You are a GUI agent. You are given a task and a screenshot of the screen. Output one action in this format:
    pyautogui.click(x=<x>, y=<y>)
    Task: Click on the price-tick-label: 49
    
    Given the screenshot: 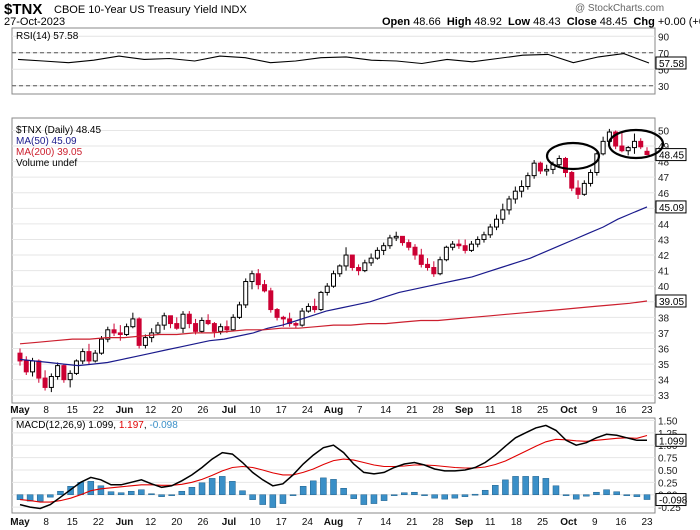 What is the action you would take?
    pyautogui.click(x=664, y=147)
    